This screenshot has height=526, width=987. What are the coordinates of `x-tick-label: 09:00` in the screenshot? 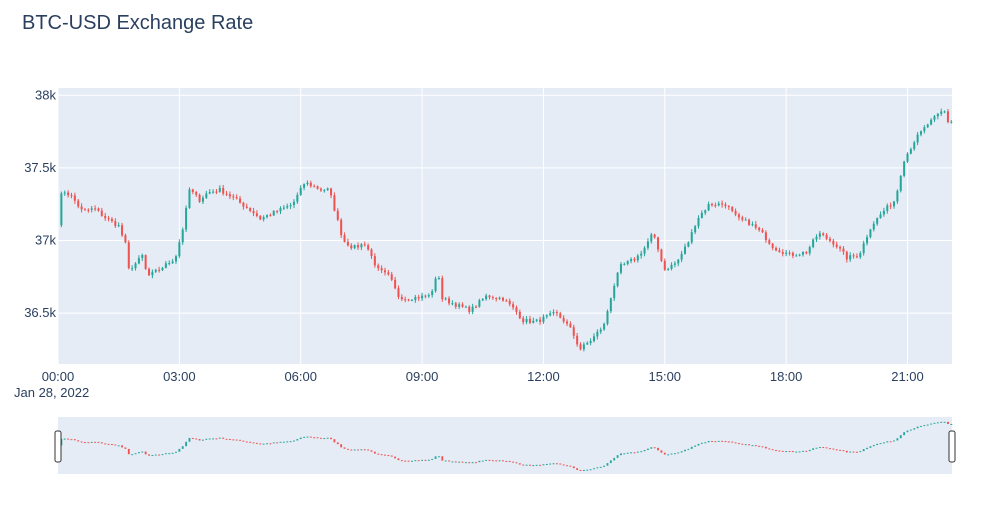 It's located at (422, 376).